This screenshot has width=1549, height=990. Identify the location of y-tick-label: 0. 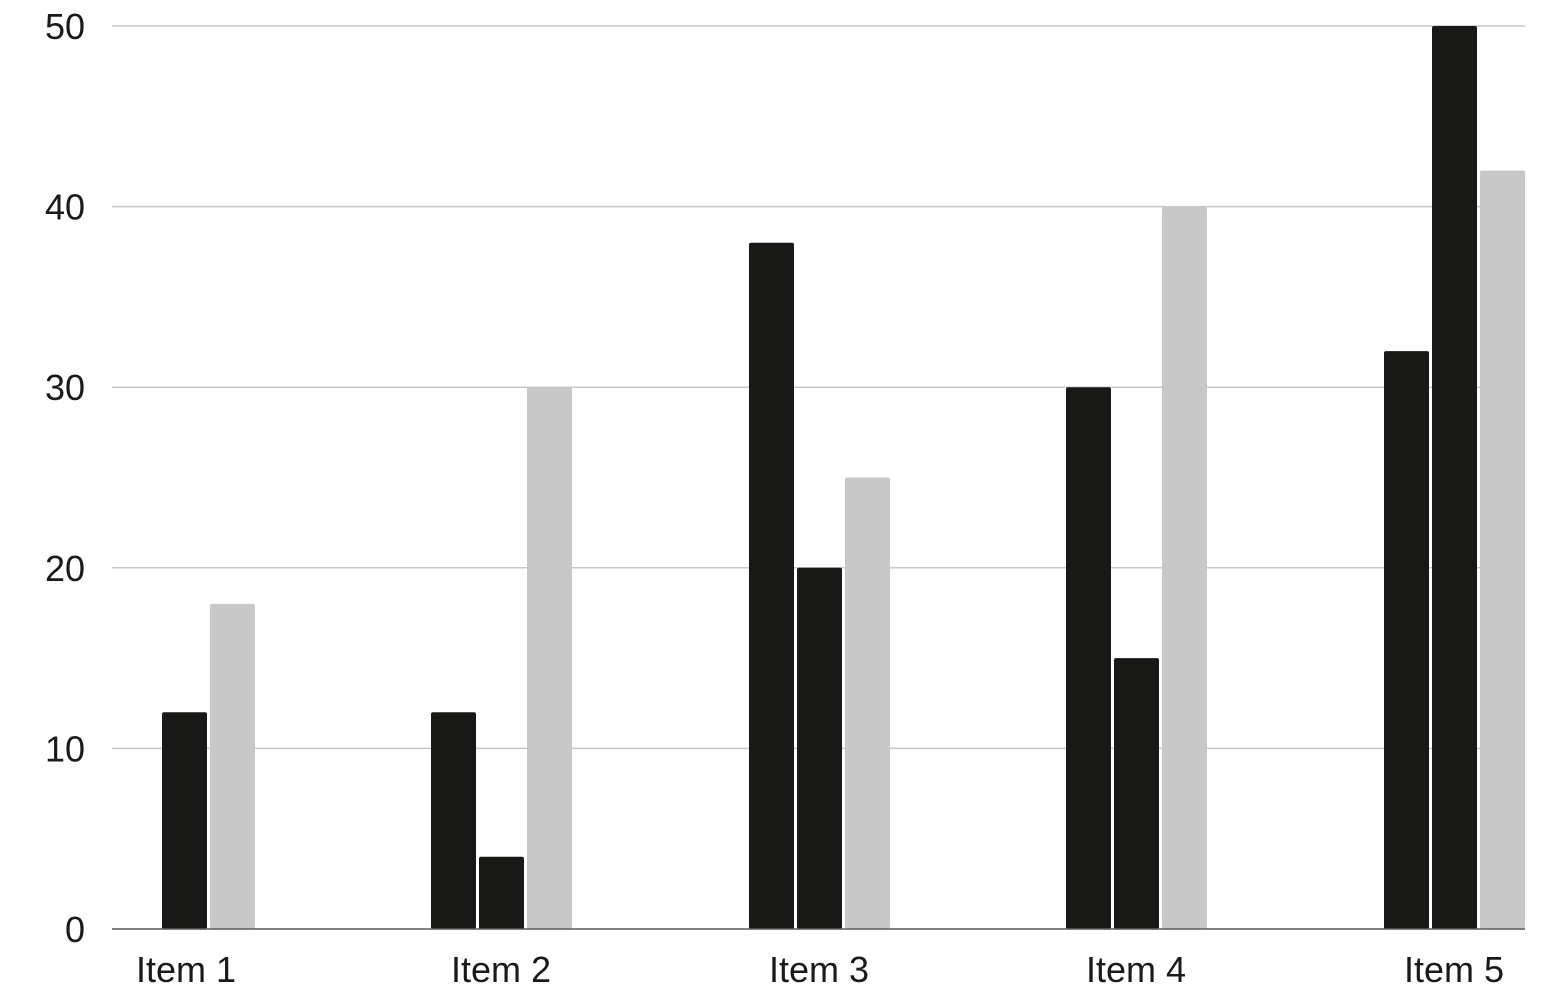
(75, 929).